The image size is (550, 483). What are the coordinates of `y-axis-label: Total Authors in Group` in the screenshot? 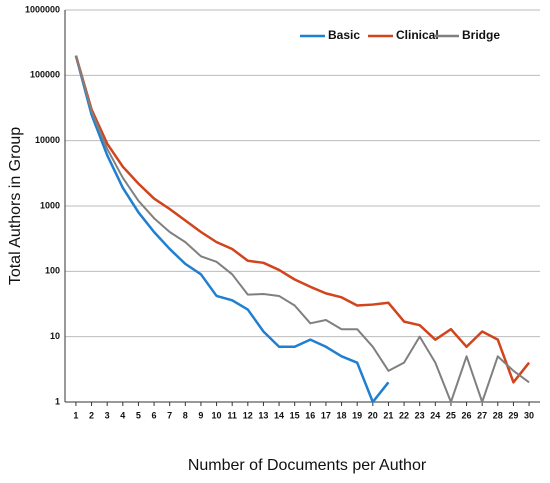 It's located at (15, 206).